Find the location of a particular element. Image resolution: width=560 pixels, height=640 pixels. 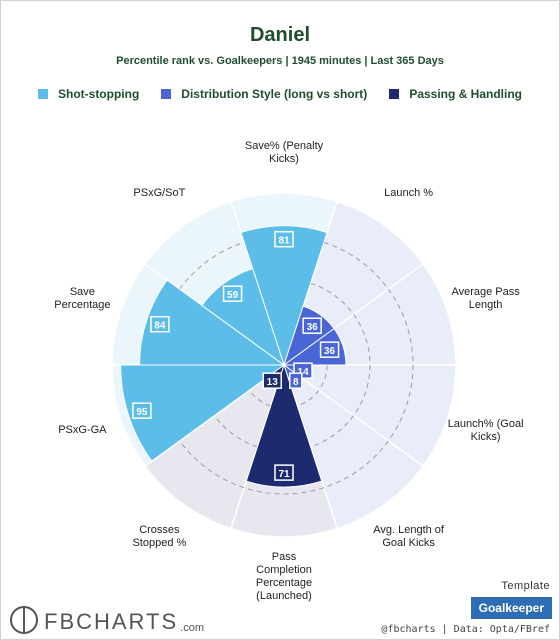

axis-label-8: Save Percentage is located at coordinates (82, 299).